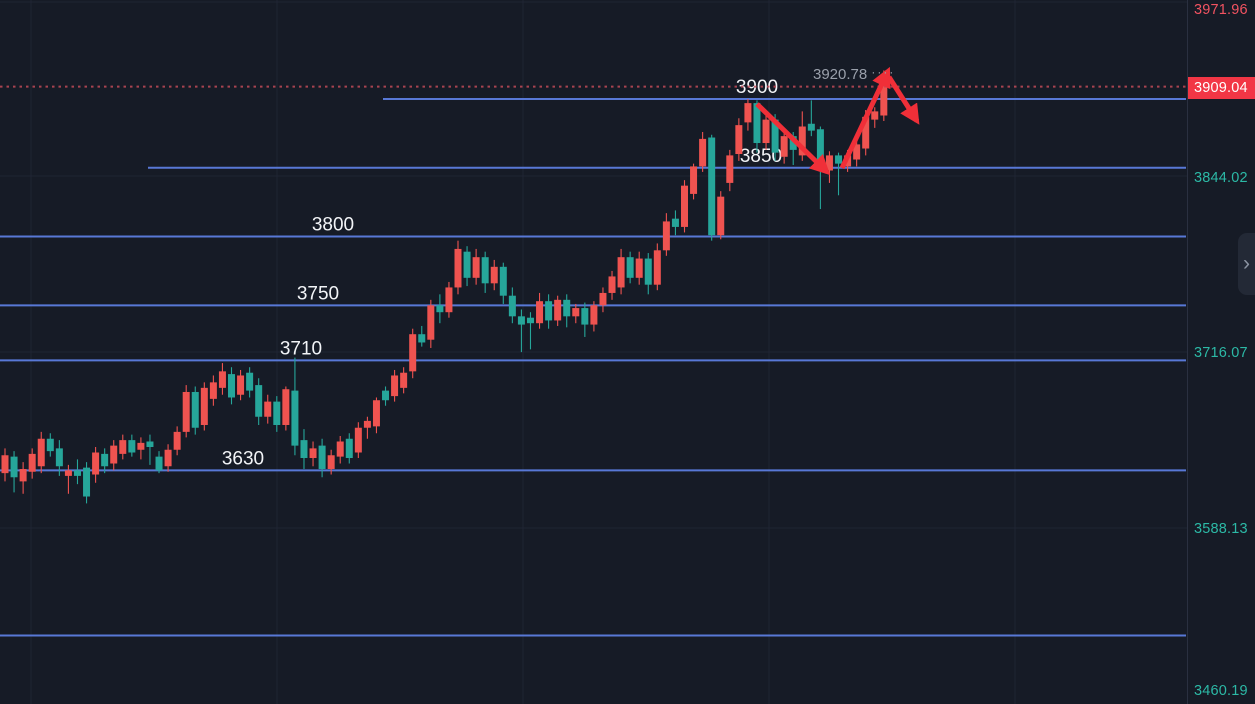  Describe the element at coordinates (840, 74) in the screenshot. I see `drawing-price-value: 3920.78` at that location.